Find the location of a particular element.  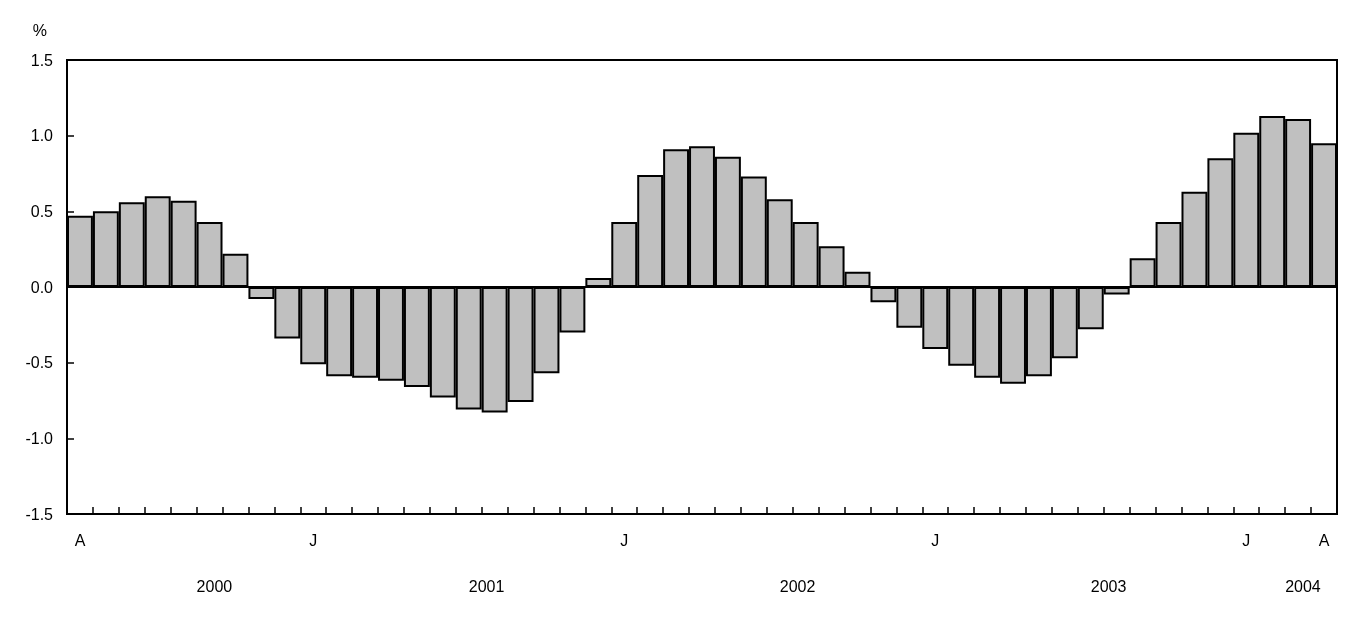

text: 2000 is located at coordinates (214, 586).